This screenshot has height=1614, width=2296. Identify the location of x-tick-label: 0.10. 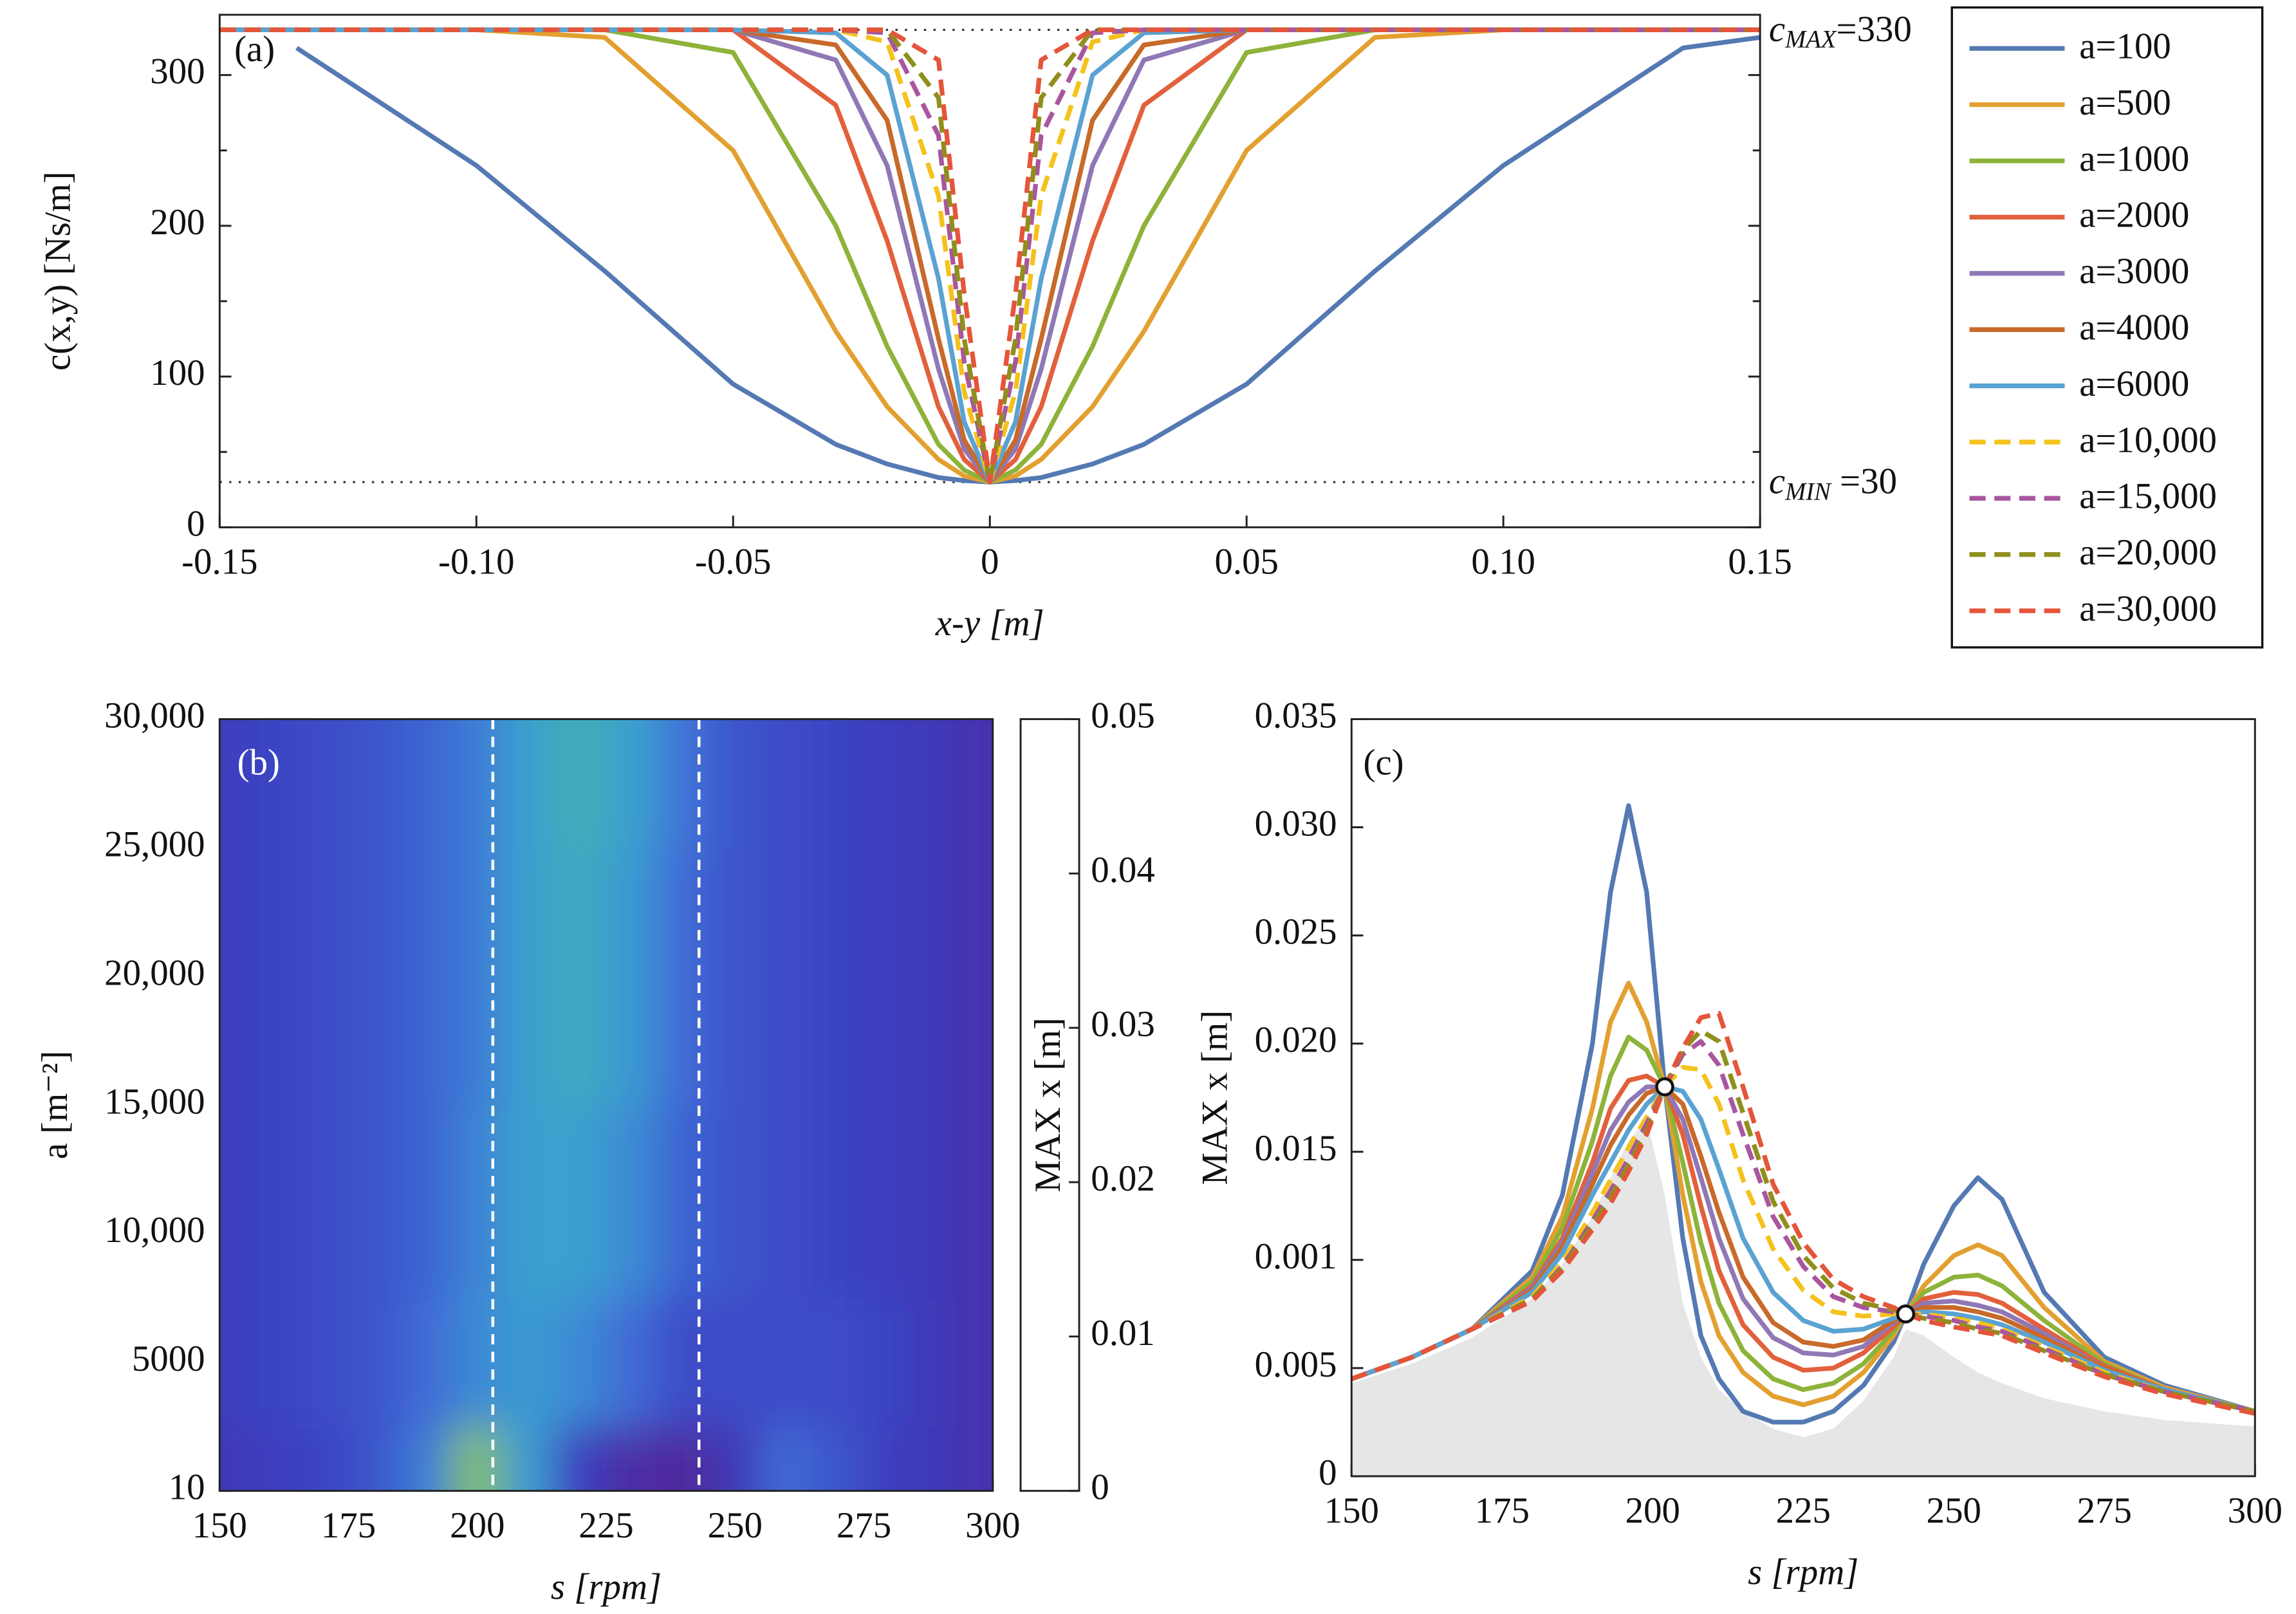
(1503, 562).